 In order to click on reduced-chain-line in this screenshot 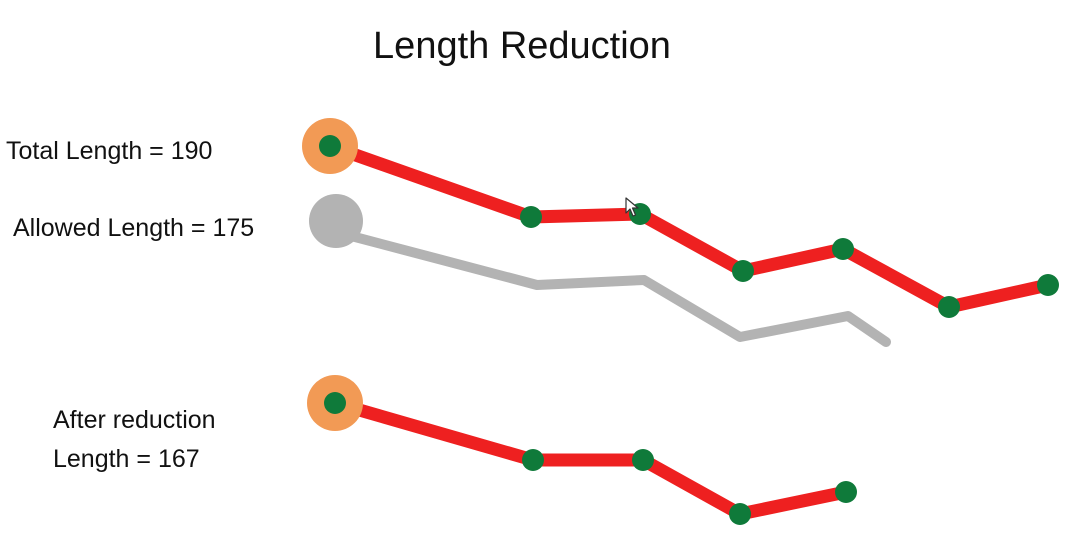, I will do `click(590, 458)`.